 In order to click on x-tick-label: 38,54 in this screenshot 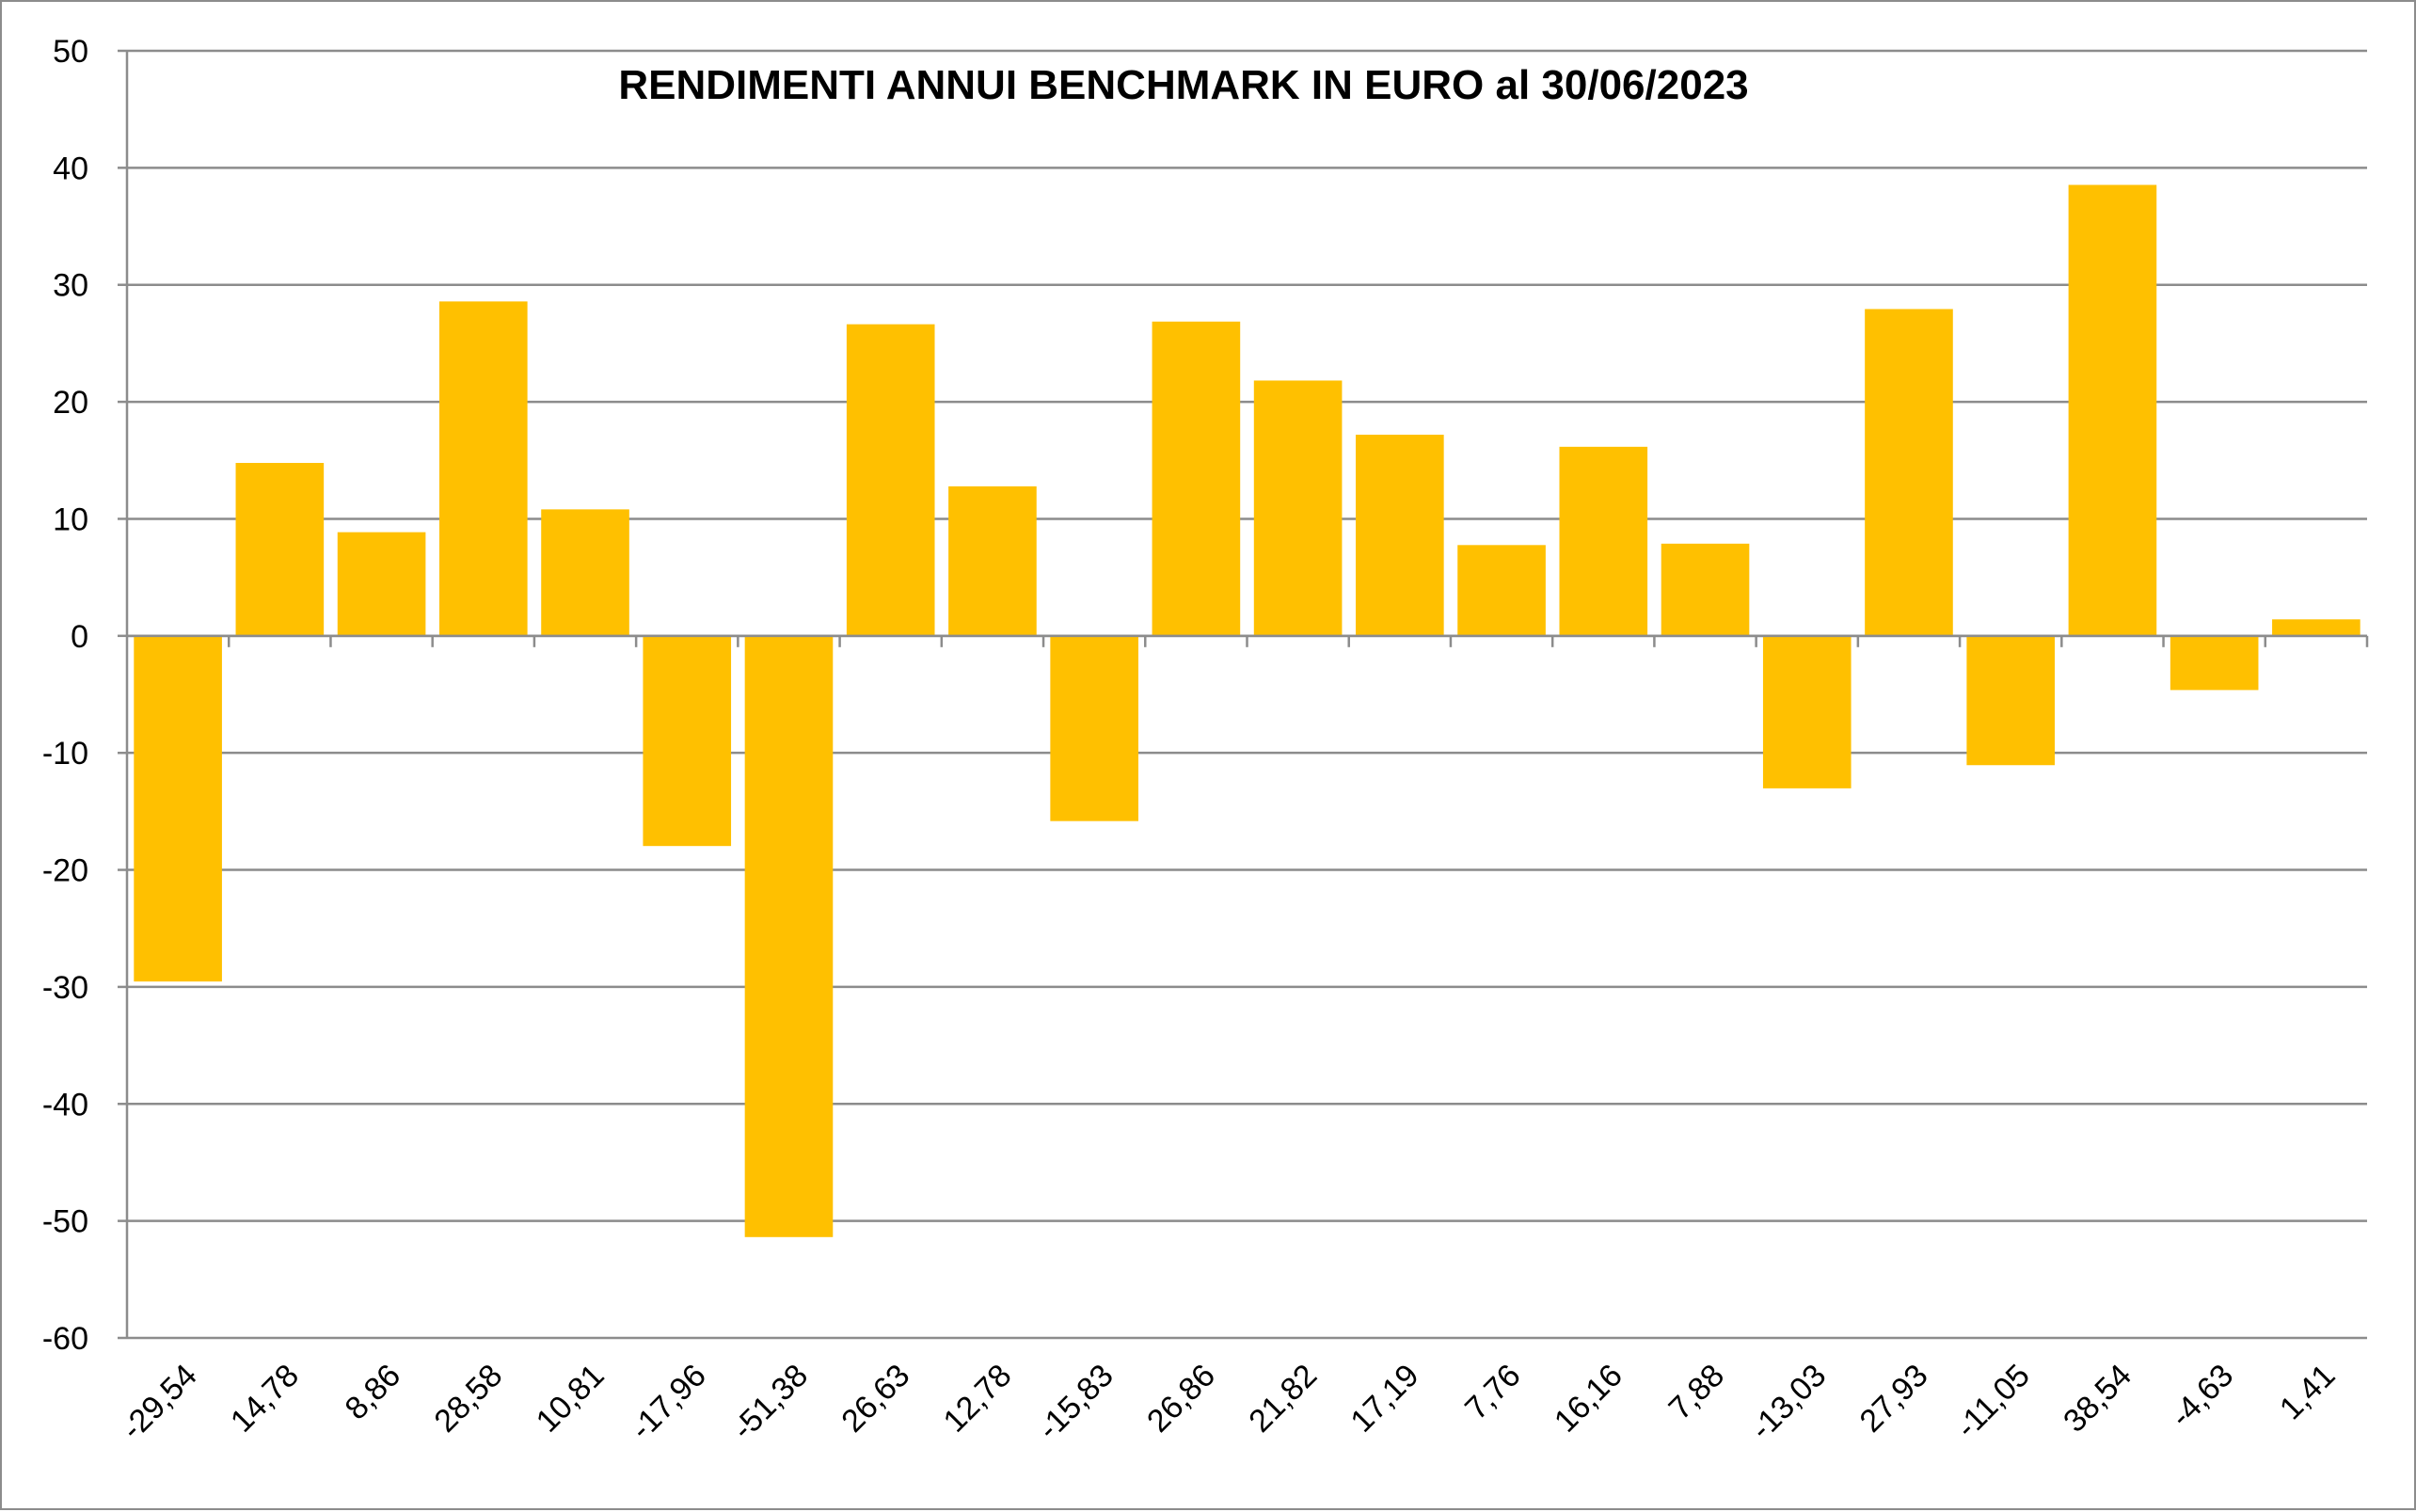, I will do `click(2097, 1399)`.